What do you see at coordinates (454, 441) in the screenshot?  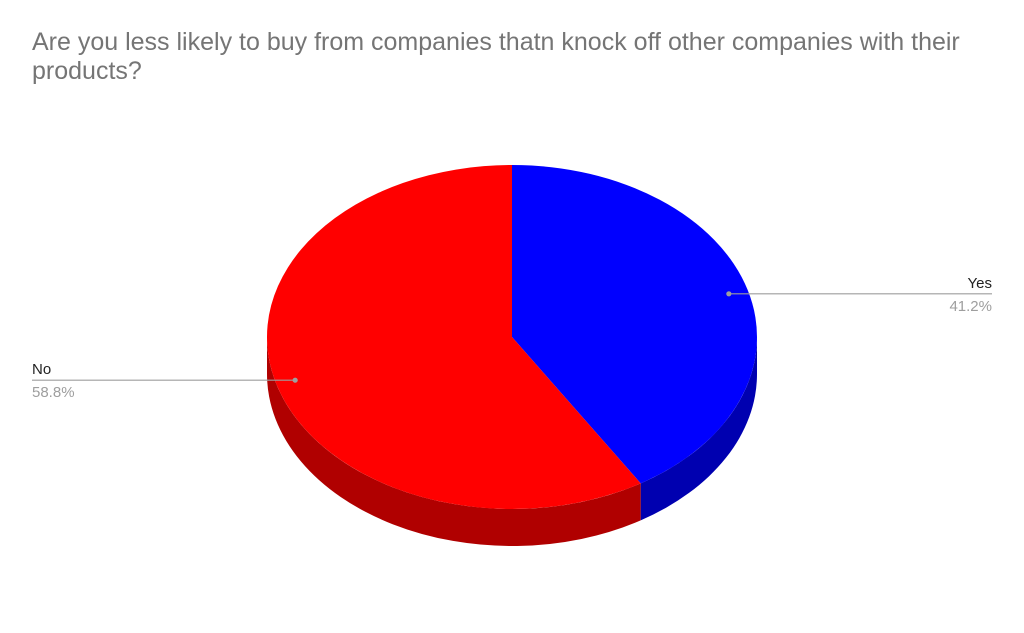 I see `slice-side-no` at bounding box center [454, 441].